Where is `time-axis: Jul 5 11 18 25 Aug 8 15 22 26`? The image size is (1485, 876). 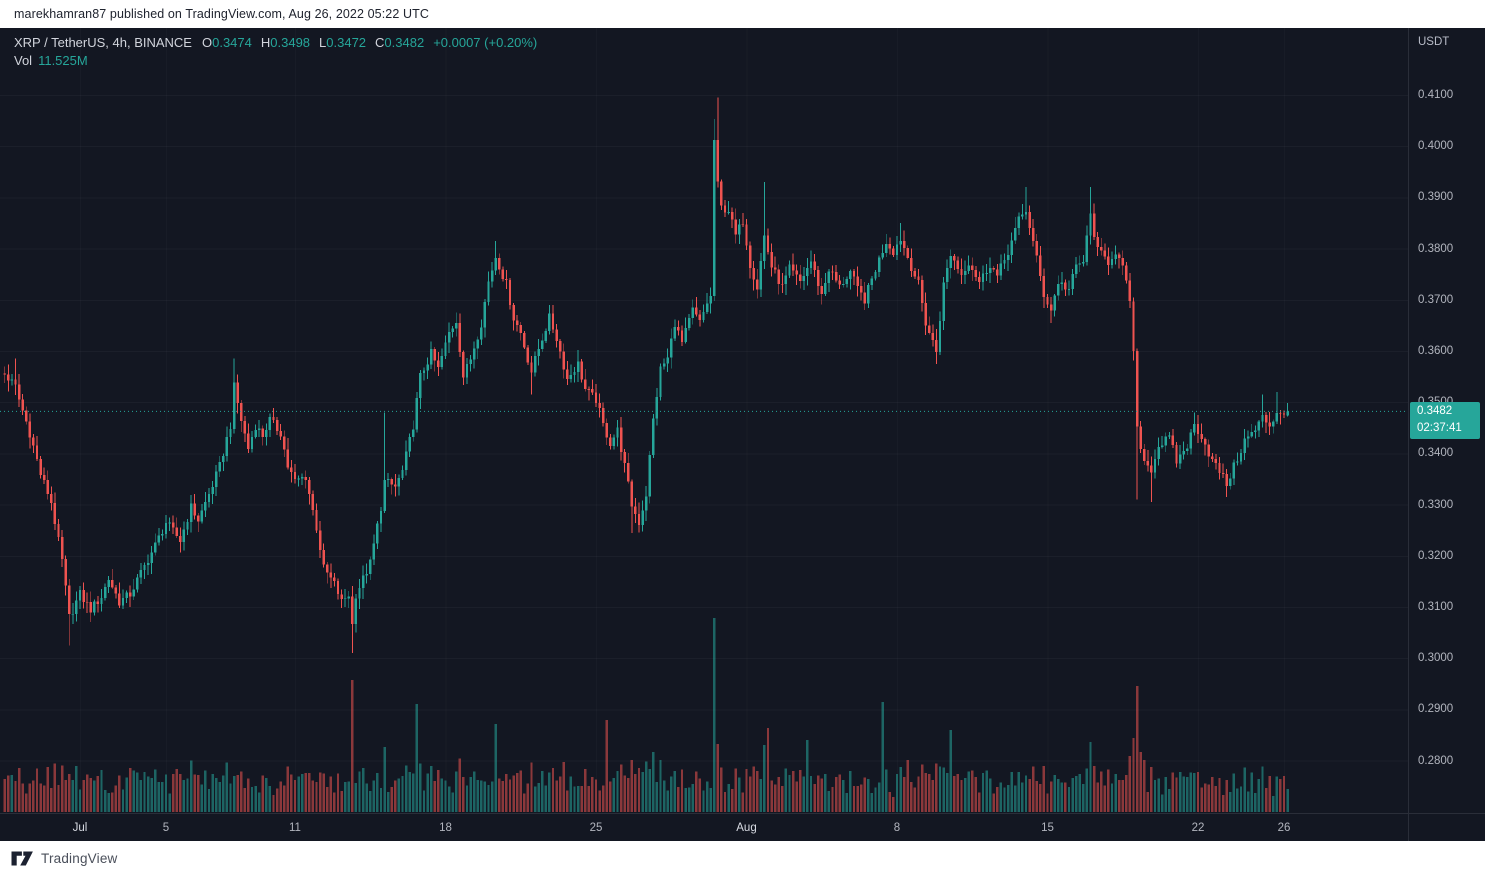
time-axis: Jul 5 11 18 25 Aug 8 15 22 26 is located at coordinates (742, 827).